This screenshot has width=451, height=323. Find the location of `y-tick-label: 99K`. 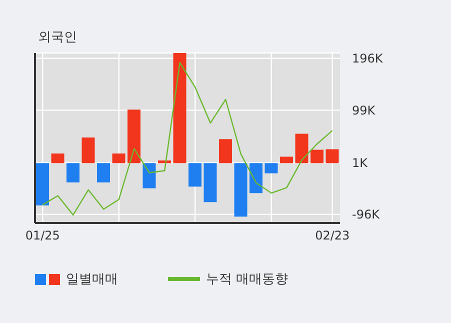

y-tick-label: 99K is located at coordinates (364, 110).